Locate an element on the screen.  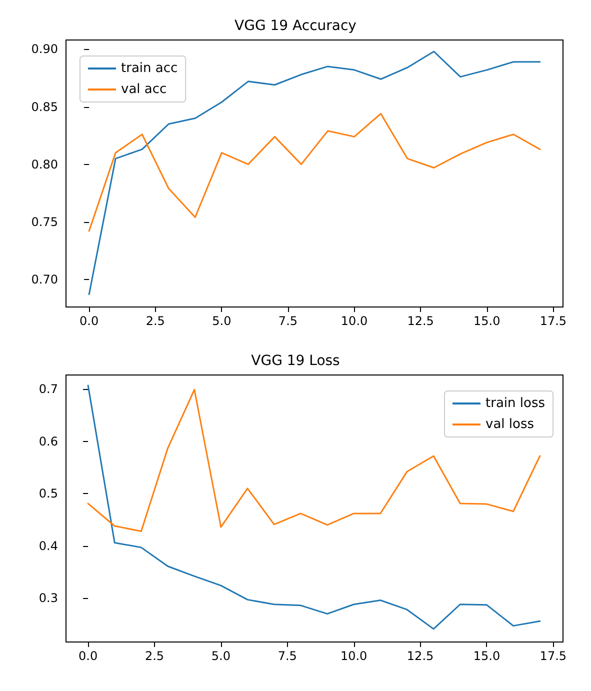
y-tick-label: 0.70 is located at coordinates (44, 279).